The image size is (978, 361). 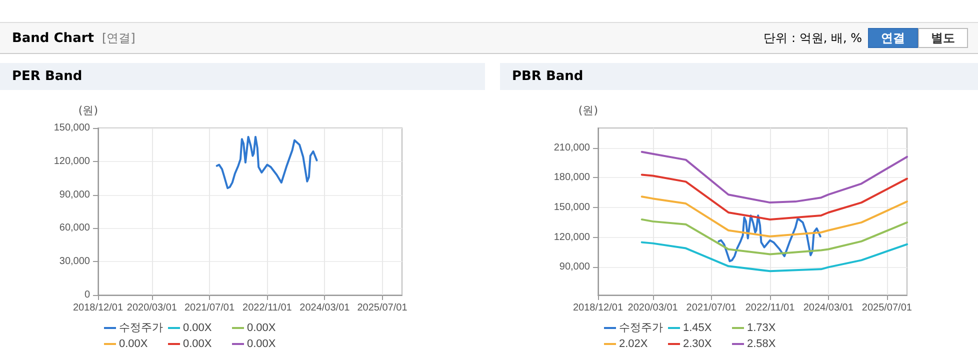 I want to click on y-tick-label: 60,000, so click(x=74, y=228).